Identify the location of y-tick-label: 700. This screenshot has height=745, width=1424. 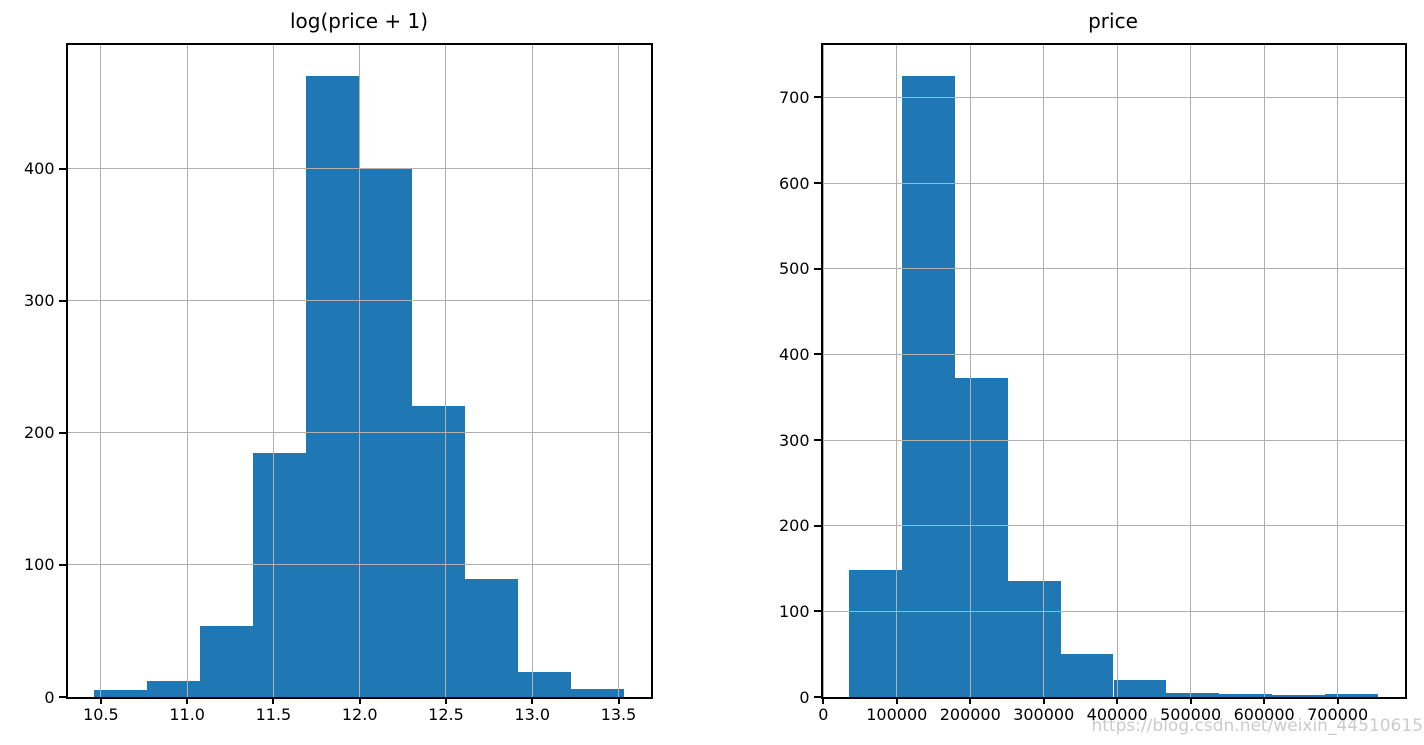
(794, 97).